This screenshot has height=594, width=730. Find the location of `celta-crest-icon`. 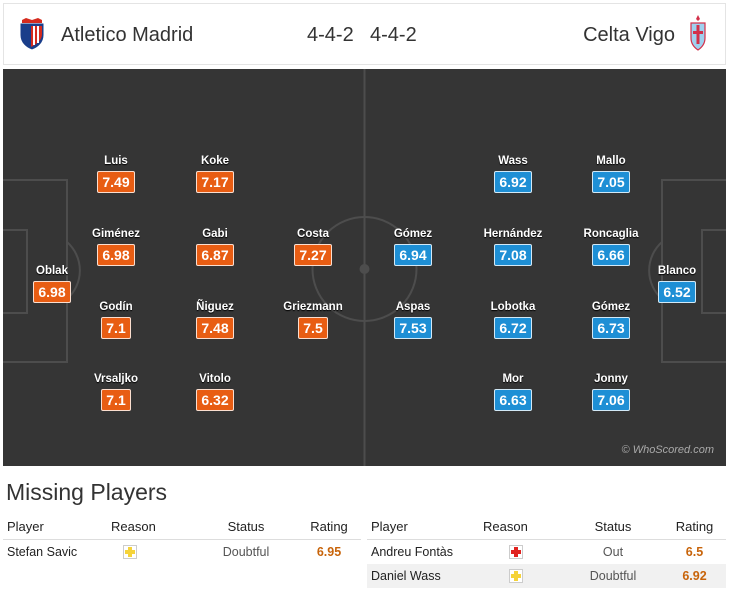

celta-crest-icon is located at coordinates (698, 33).